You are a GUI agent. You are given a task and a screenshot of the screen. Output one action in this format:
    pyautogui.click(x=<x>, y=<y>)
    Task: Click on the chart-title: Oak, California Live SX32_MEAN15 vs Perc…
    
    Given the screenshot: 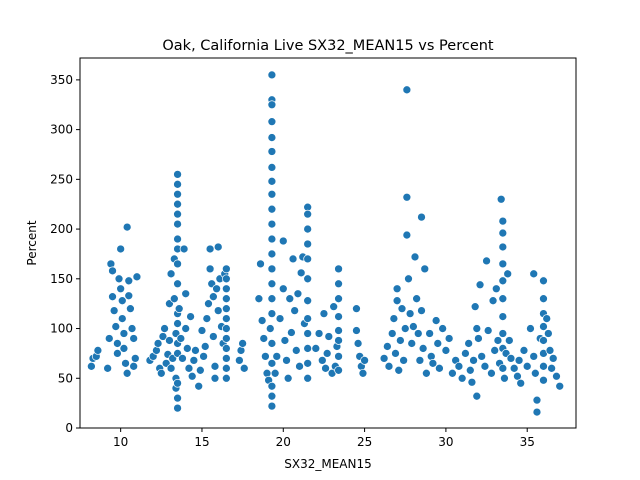 What is the action you would take?
    pyautogui.click(x=328, y=46)
    